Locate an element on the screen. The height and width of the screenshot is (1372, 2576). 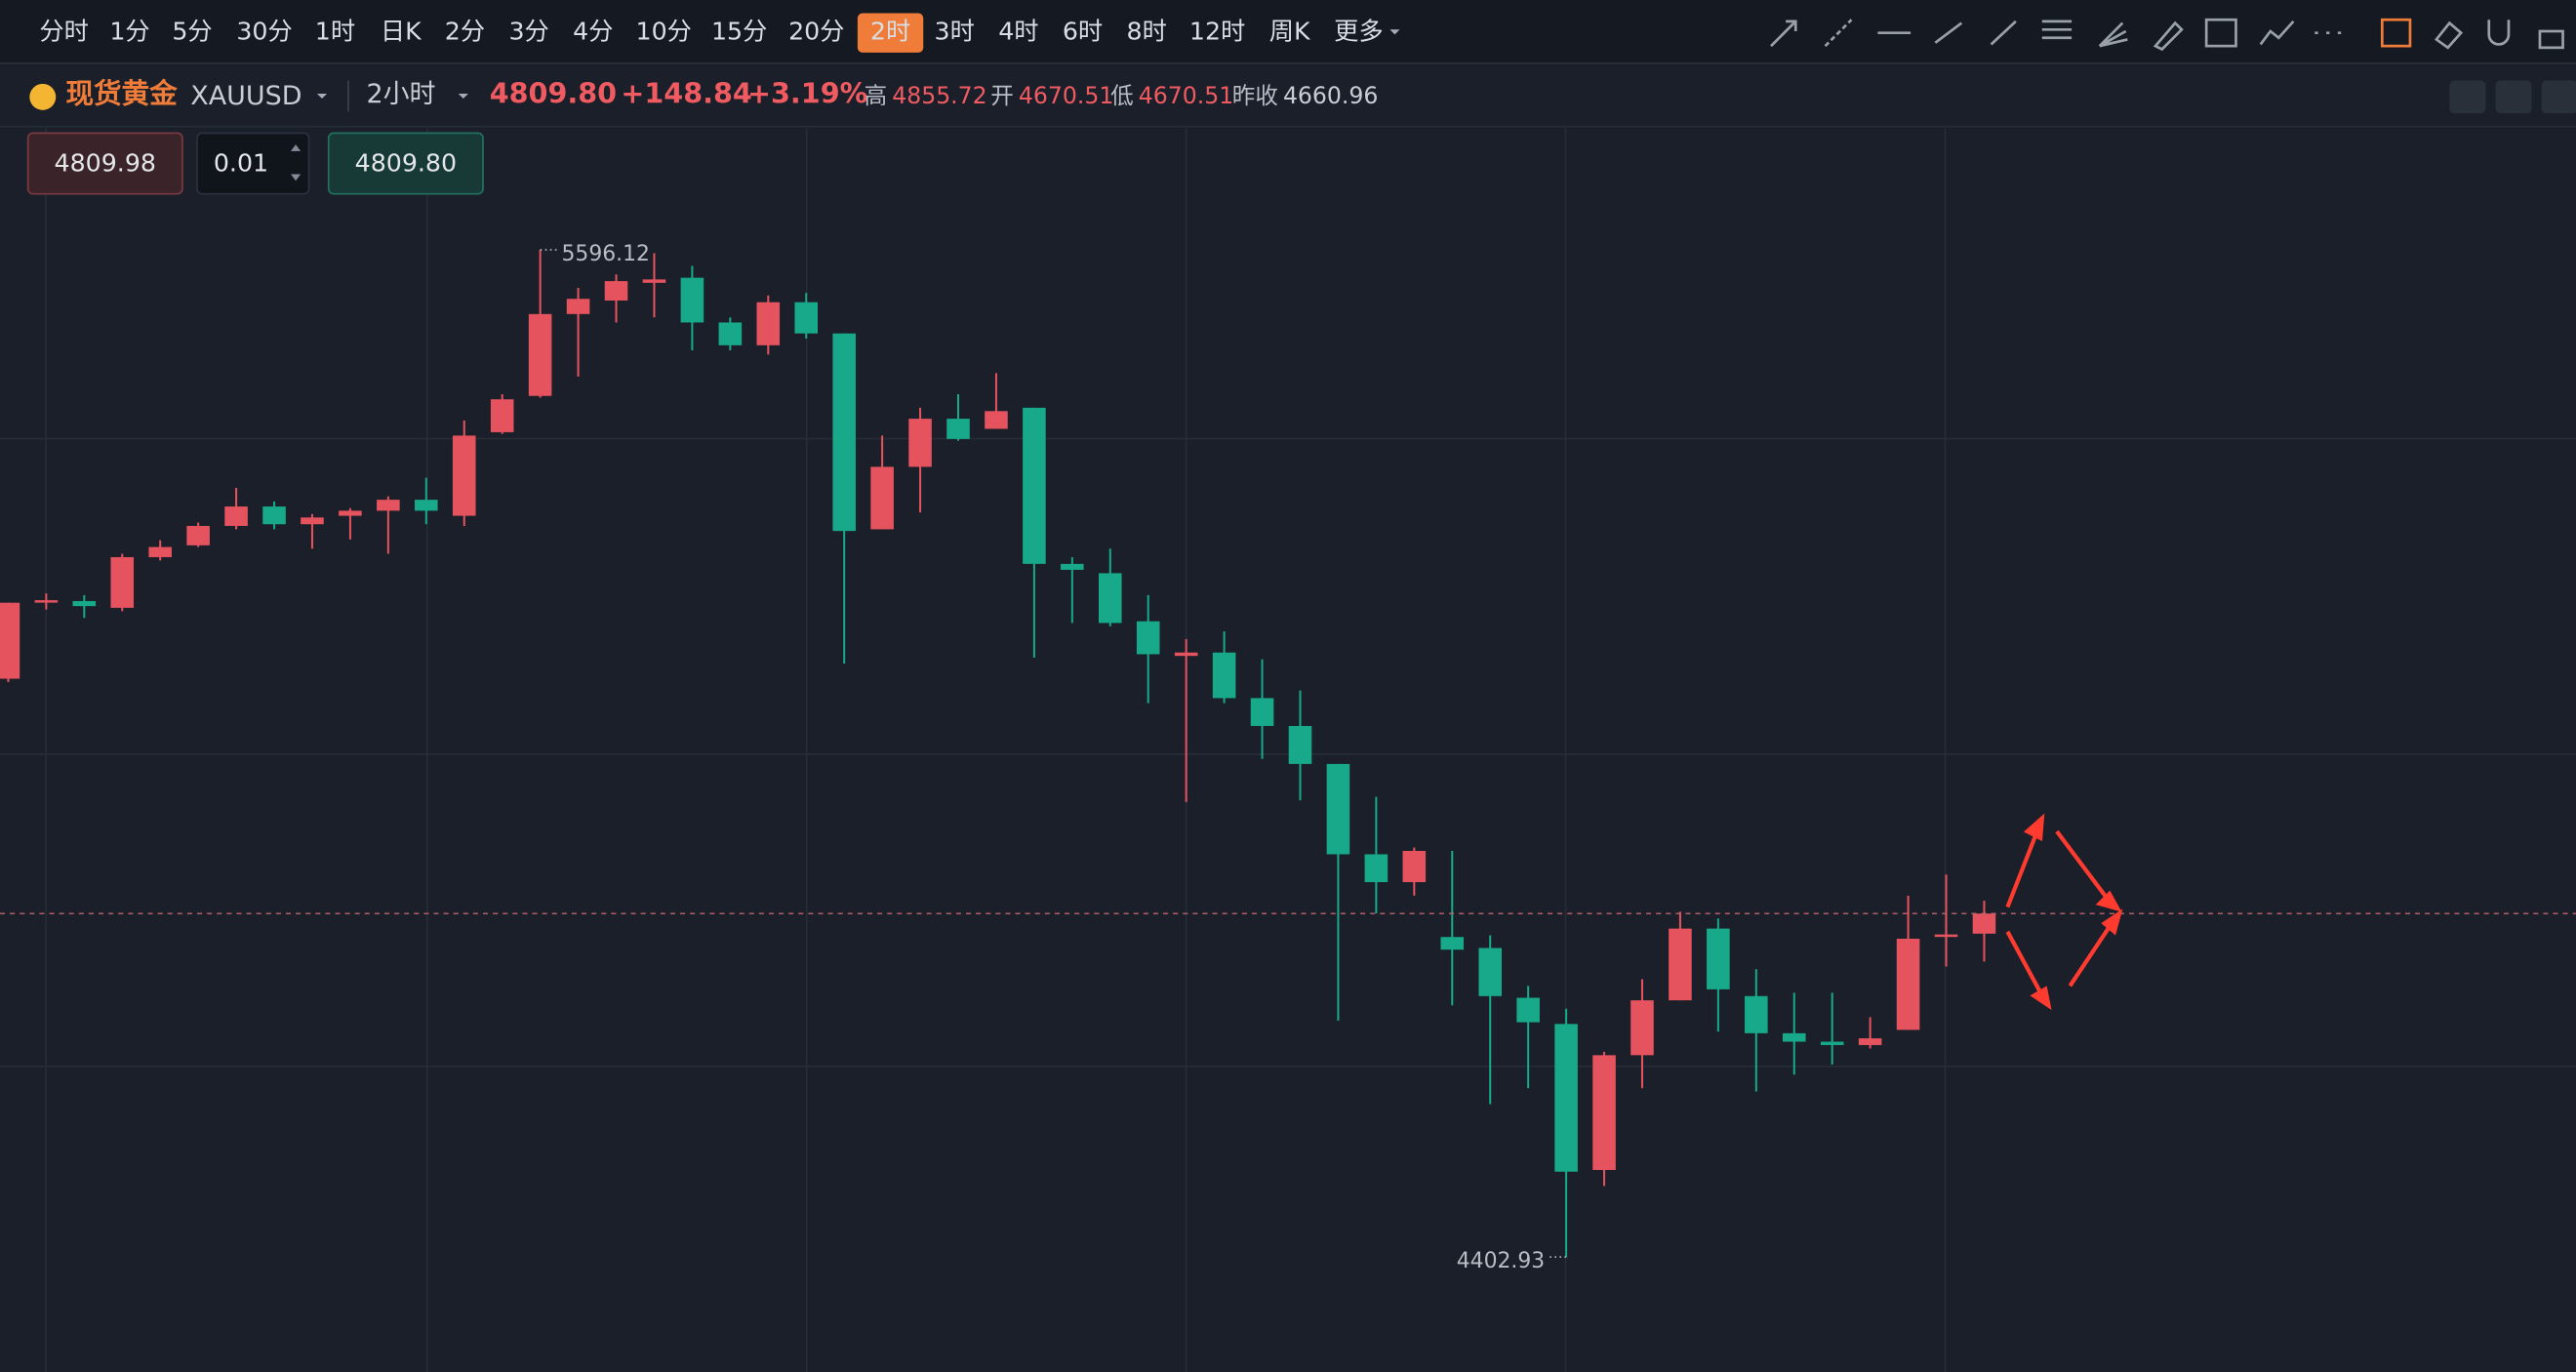
interval-button: 5分 is located at coordinates (192, 32).